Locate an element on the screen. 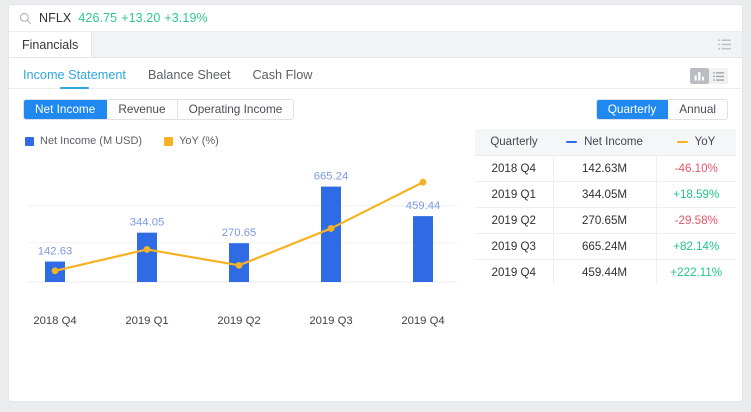 This screenshot has width=751, height=412. cell-yoy: +222.11% is located at coordinates (696, 272).